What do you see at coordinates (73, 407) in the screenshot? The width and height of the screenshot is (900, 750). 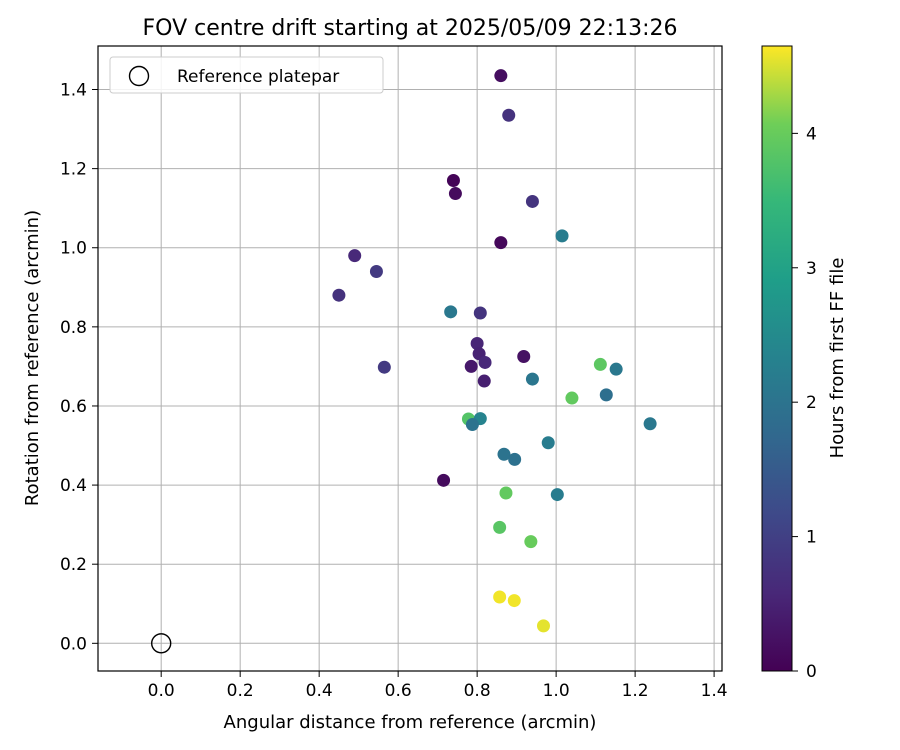 I see `y-tick-label: 0.6` at bounding box center [73, 407].